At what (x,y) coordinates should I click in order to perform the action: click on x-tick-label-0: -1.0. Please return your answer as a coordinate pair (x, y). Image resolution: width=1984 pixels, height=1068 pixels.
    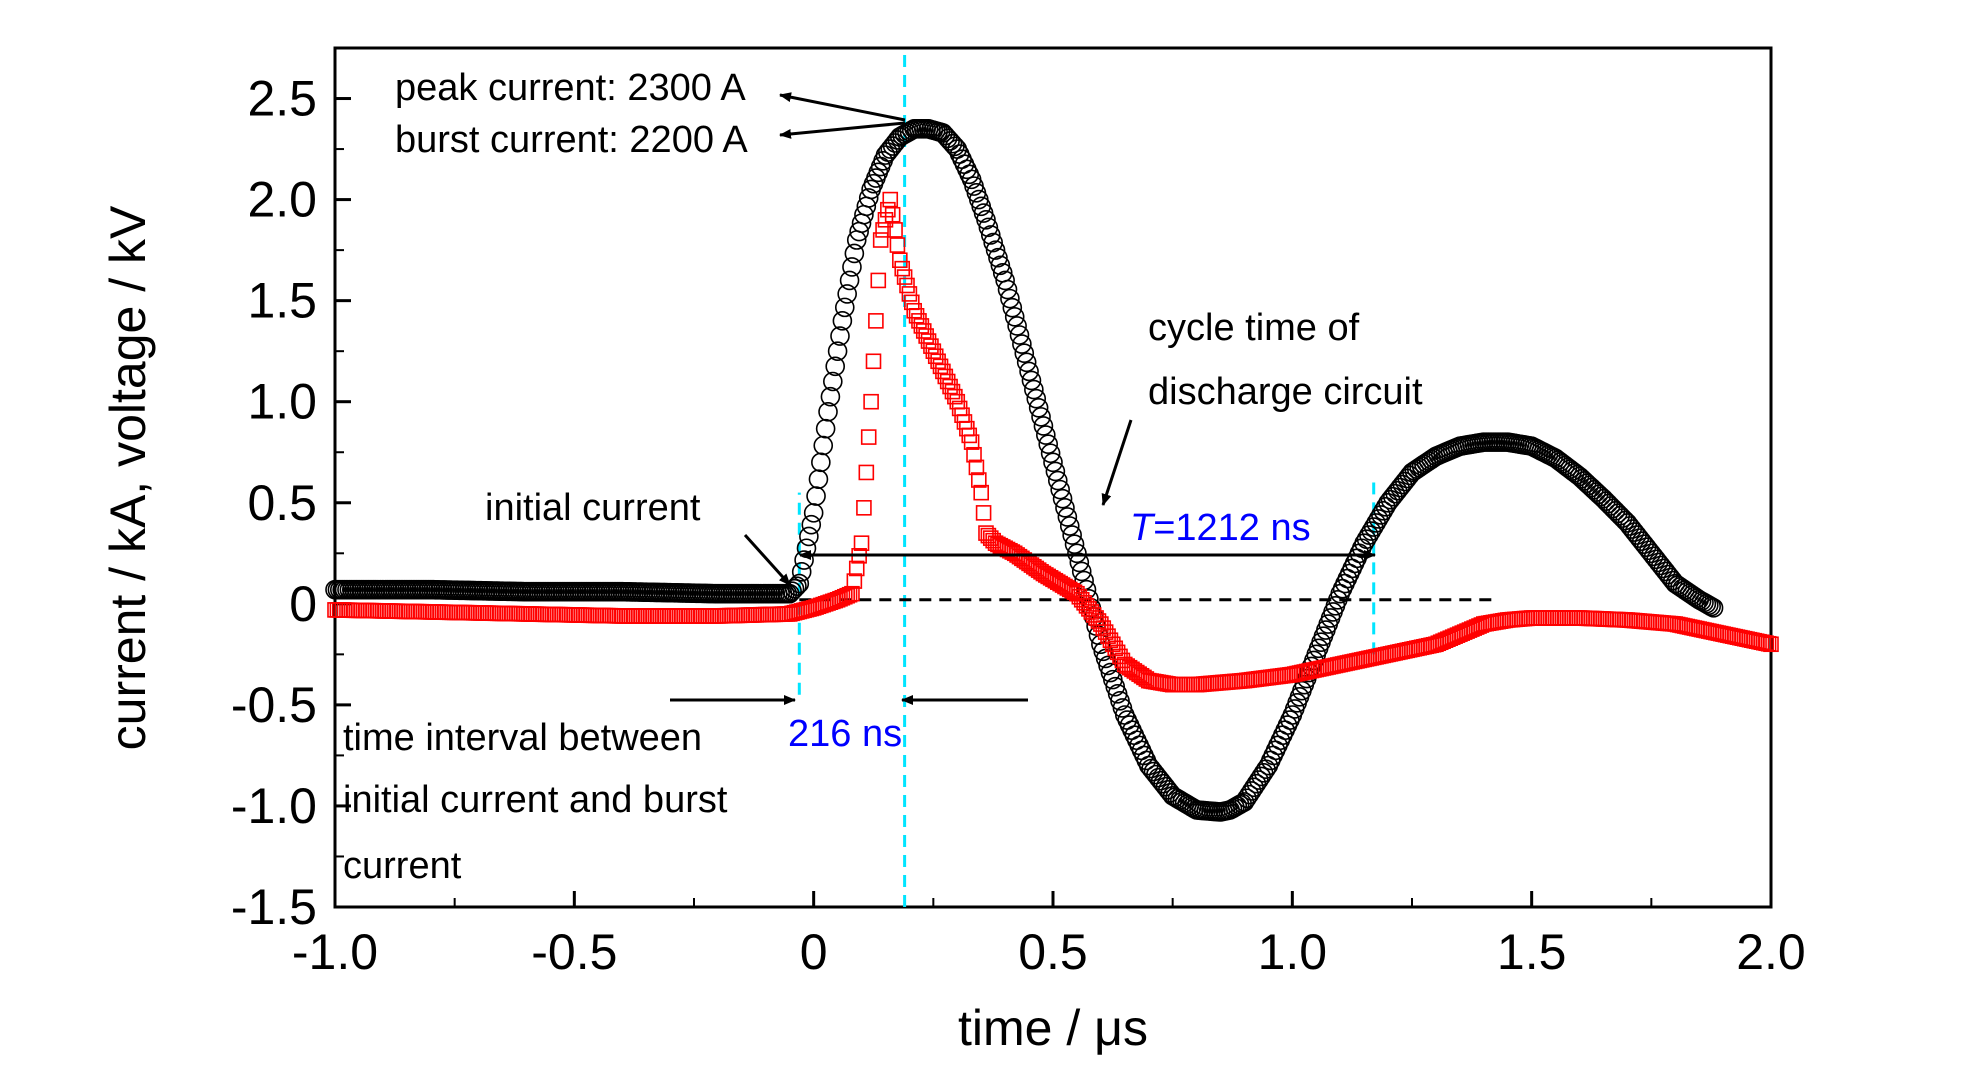
    Looking at the image, I should click on (335, 952).